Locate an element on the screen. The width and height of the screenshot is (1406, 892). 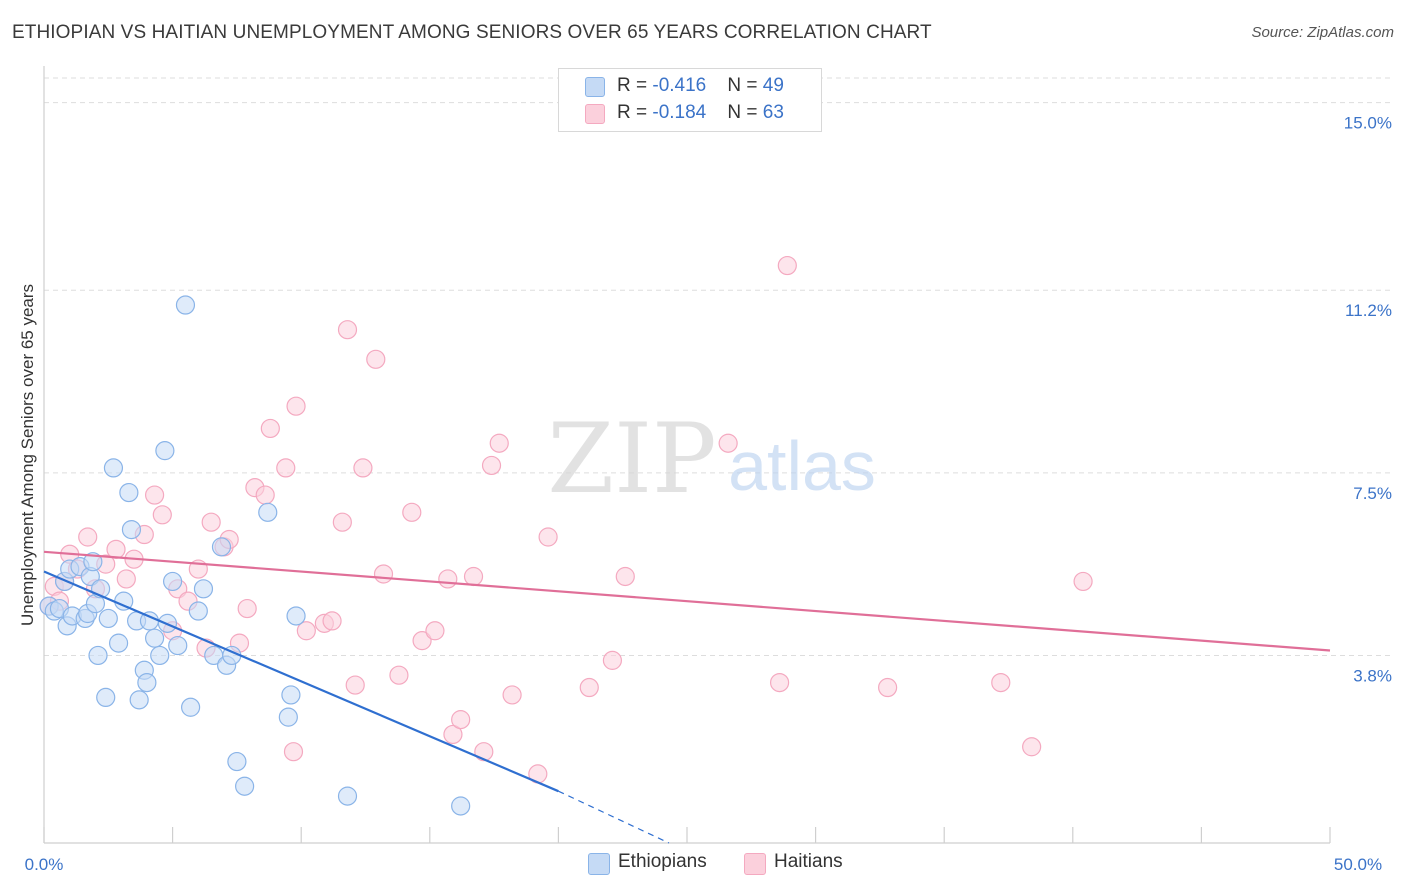
series-label-haitians: Haitians is located at coordinates (808, 861).